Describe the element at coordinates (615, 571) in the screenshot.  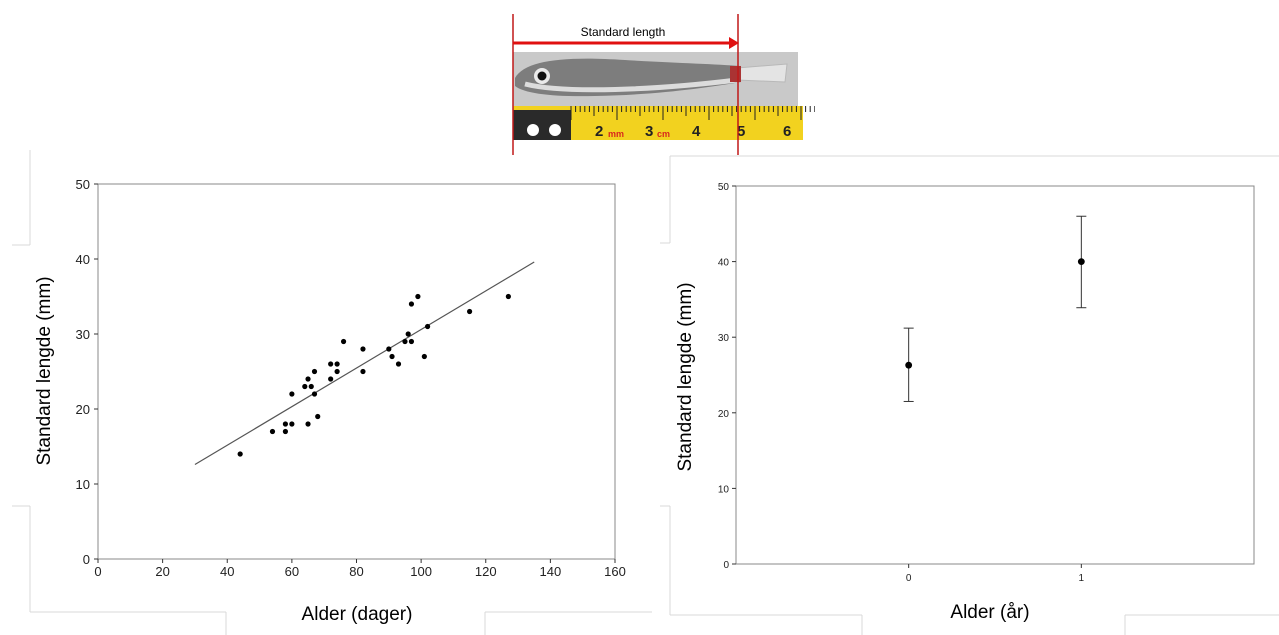
I see `x-tick-label: 160` at that location.